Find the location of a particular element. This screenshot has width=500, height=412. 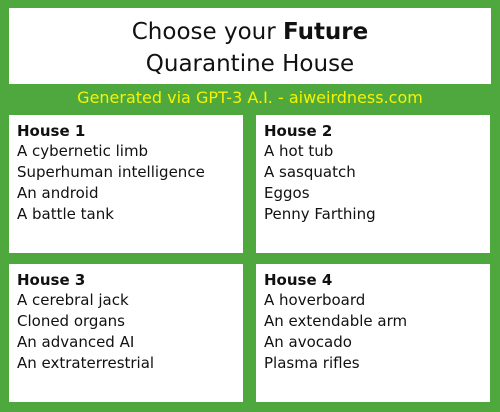

house-item: An extendable arm is located at coordinates (336, 321).